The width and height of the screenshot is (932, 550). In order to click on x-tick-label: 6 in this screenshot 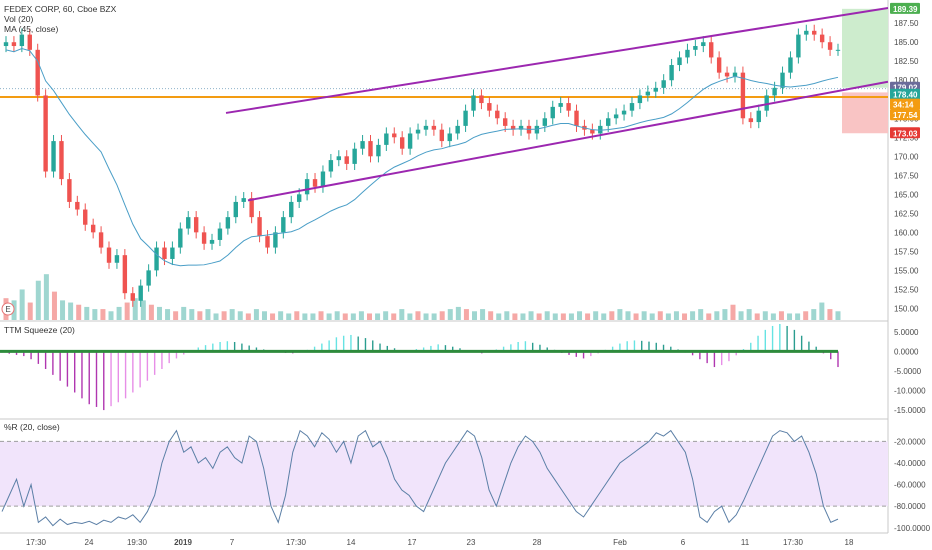, I will do `click(683, 542)`.